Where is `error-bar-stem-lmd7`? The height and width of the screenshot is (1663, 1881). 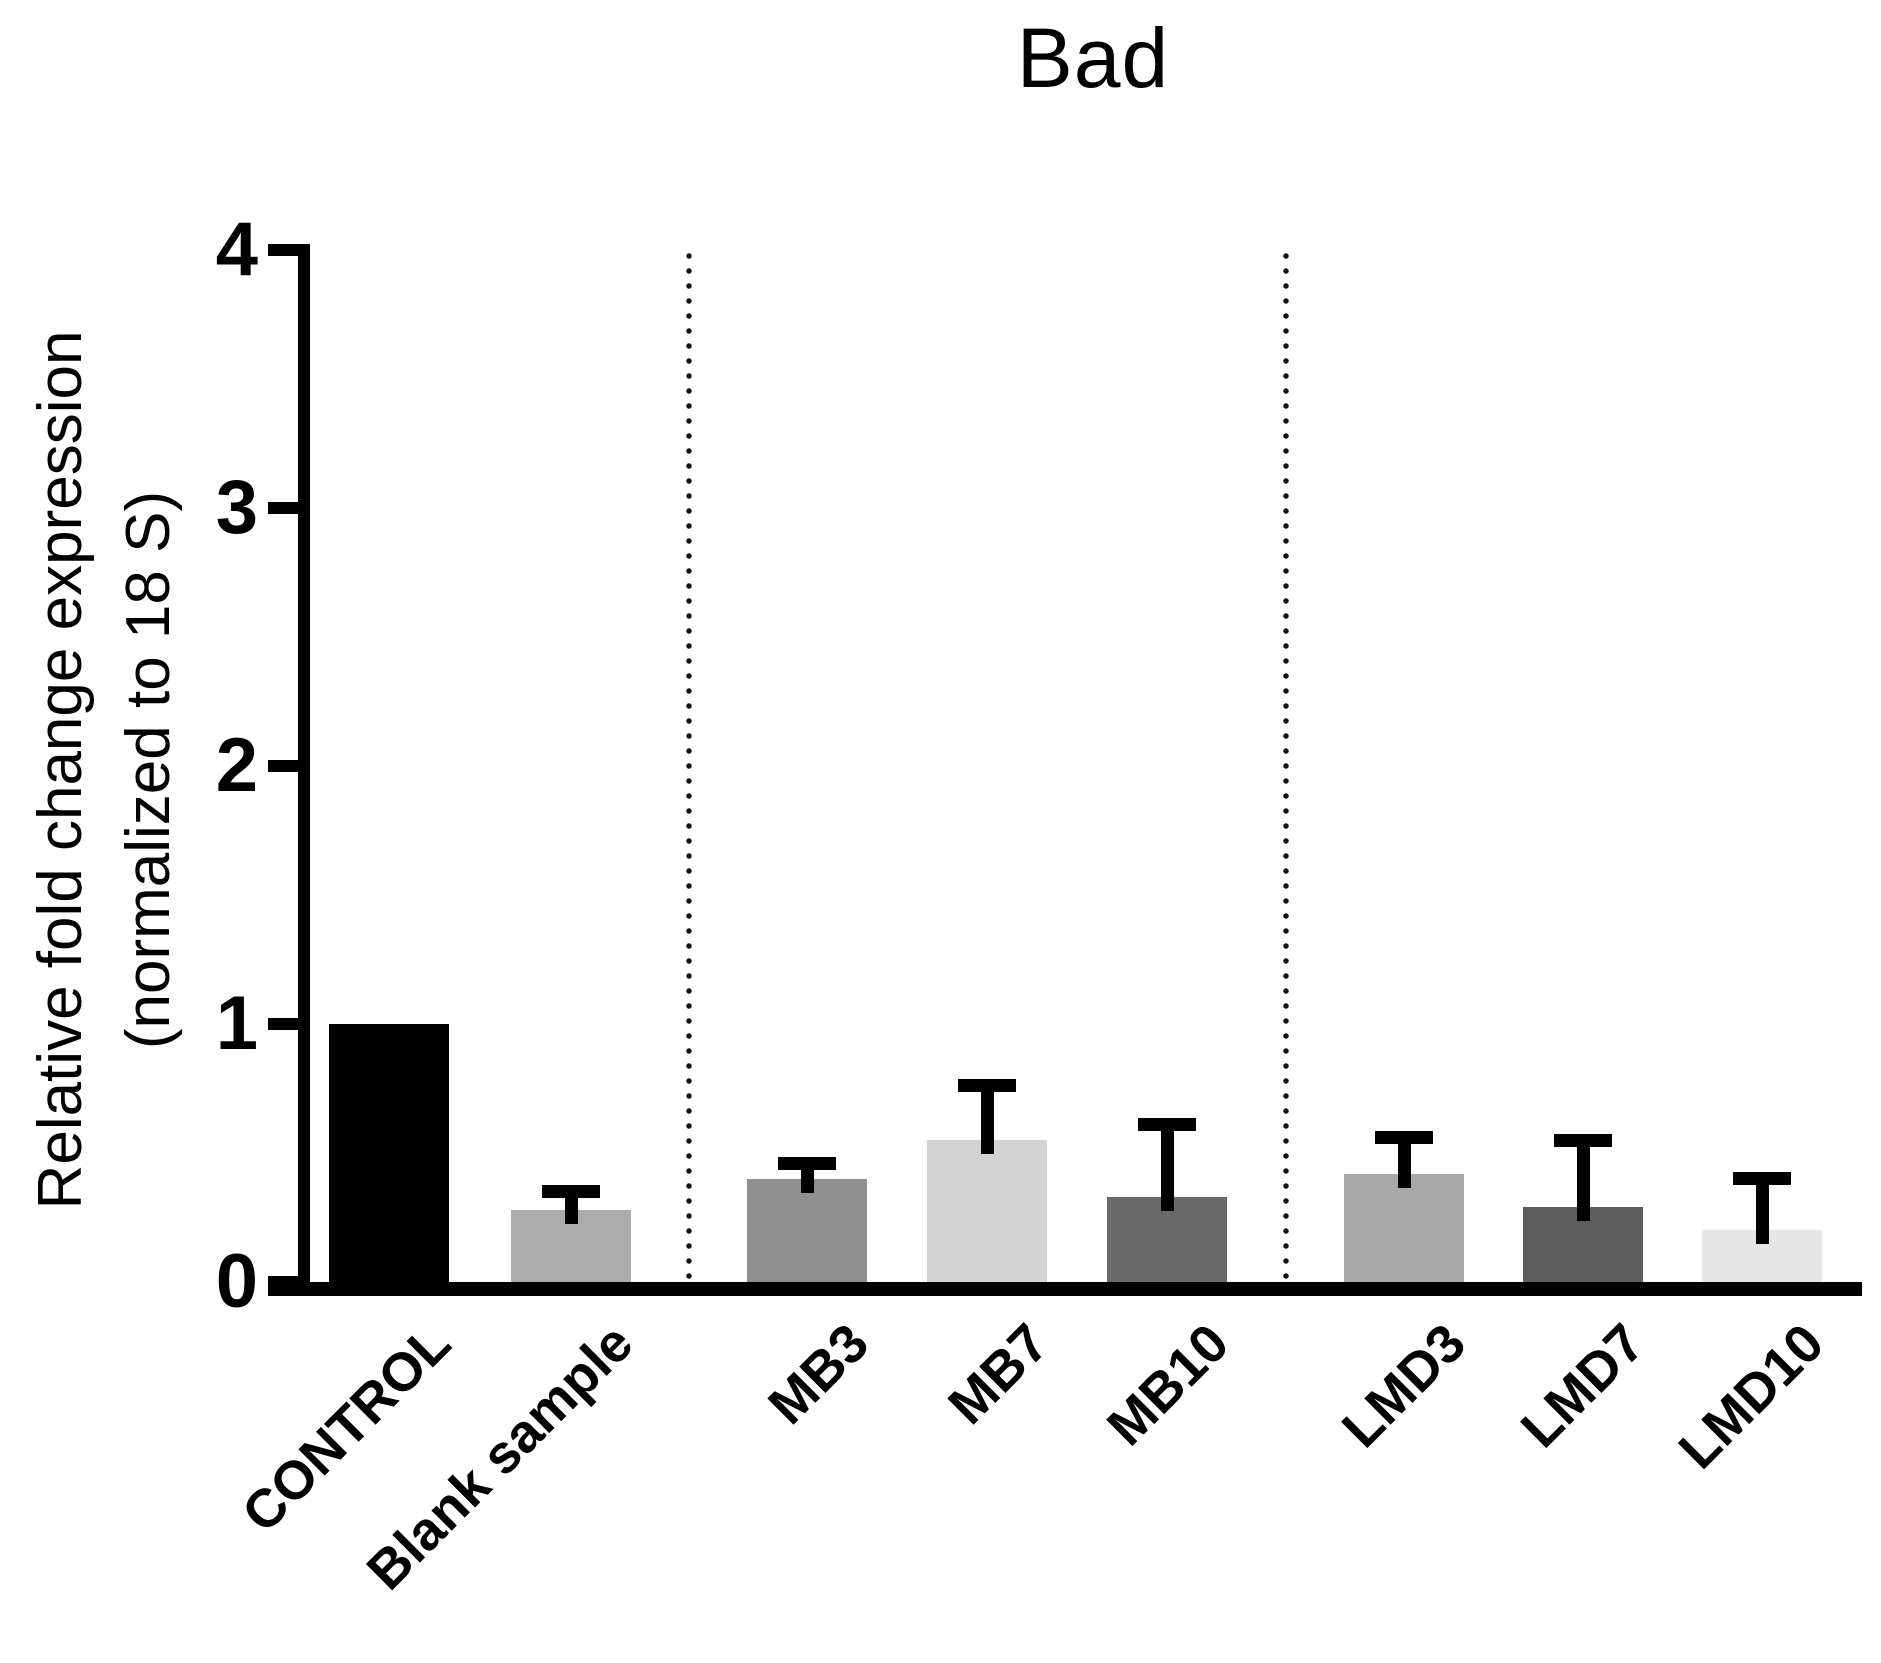 error-bar-stem-lmd7 is located at coordinates (1583, 1181).